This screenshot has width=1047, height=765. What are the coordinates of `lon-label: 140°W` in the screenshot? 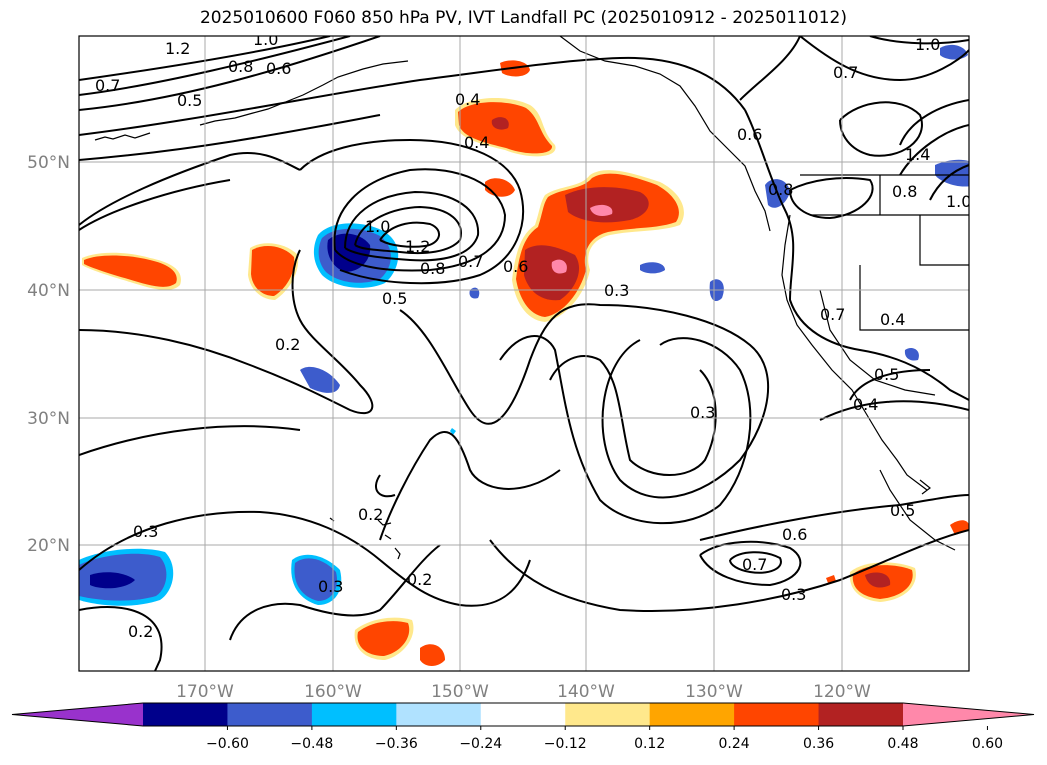 It's located at (586, 692).